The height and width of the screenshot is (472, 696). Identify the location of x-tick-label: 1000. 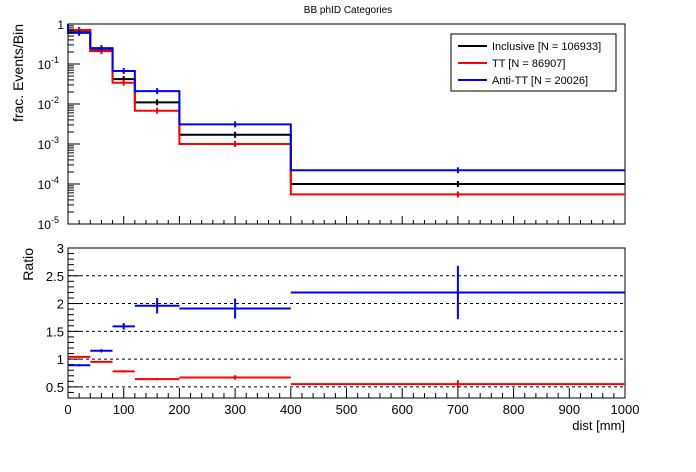
(625, 409).